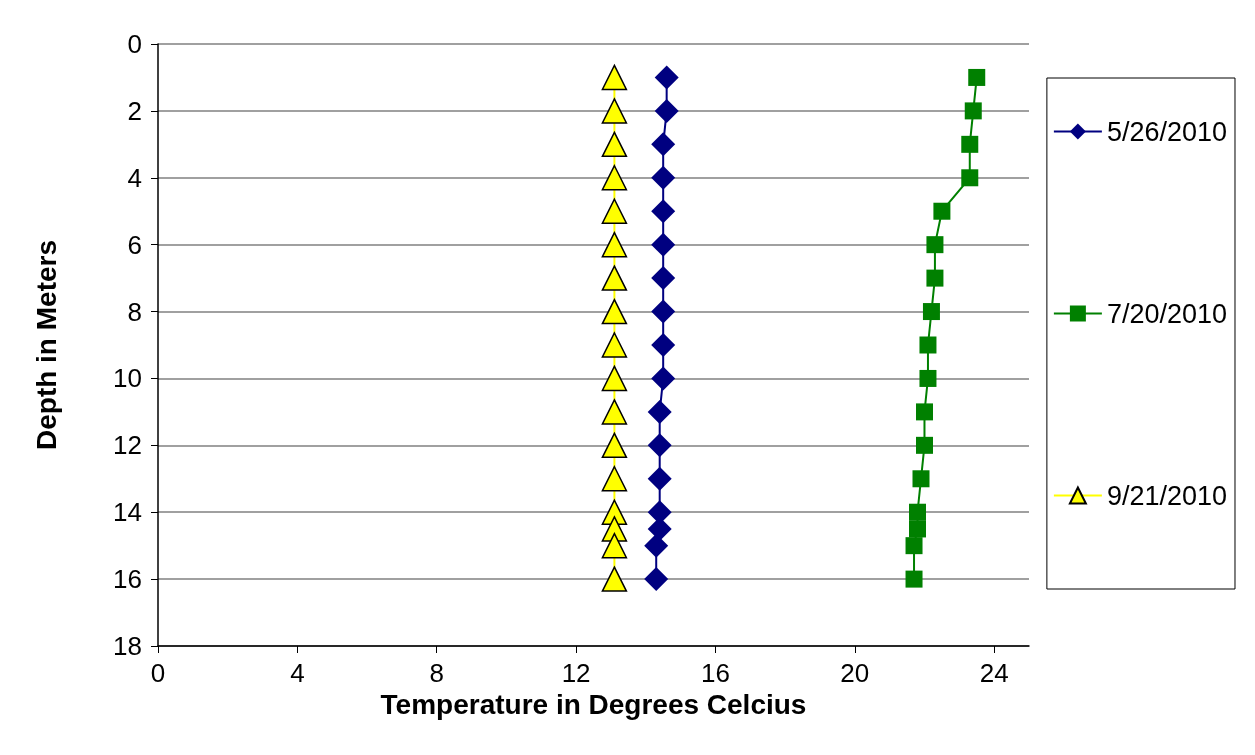 This screenshot has height=755, width=1255. I want to click on y-tick-label: 10, so click(127, 378).